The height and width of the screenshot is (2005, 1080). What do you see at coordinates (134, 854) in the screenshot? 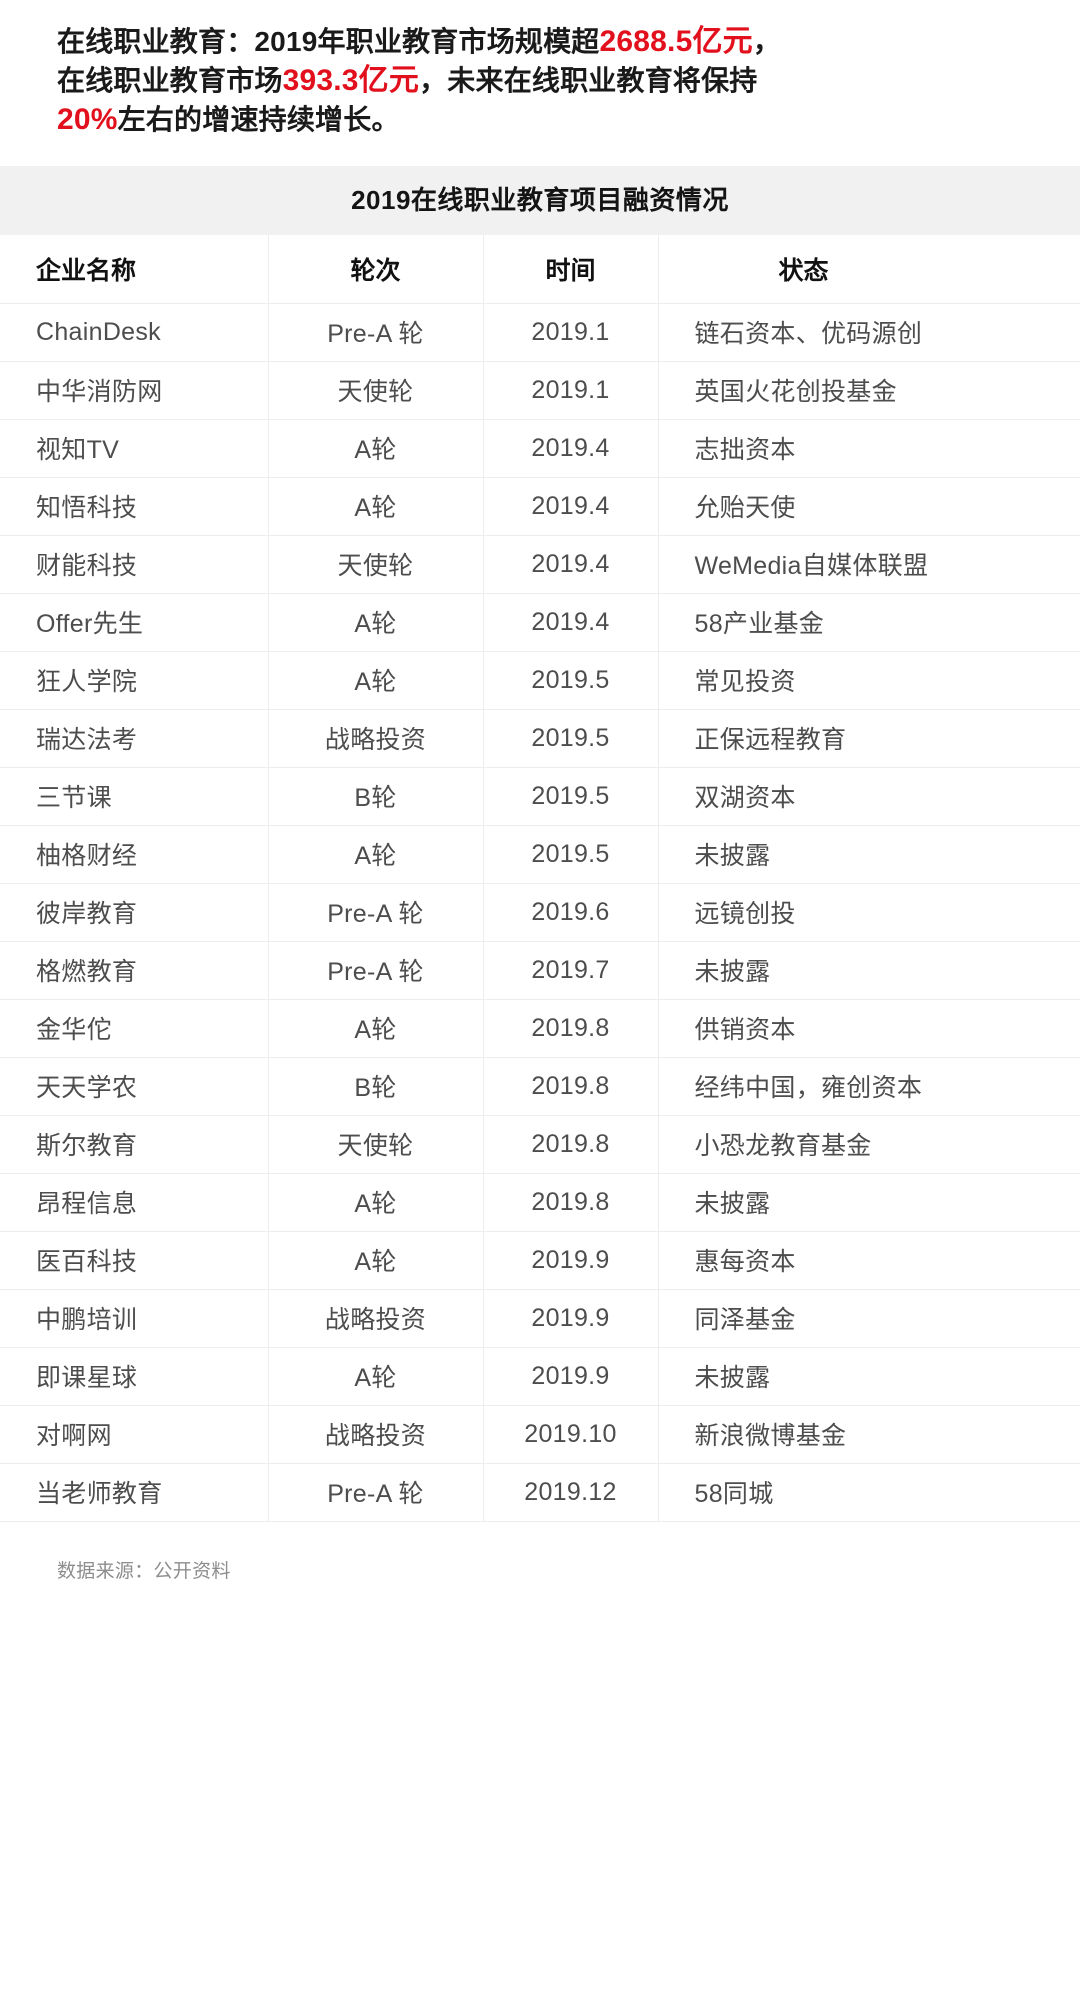
I see `cell-company: 柚格财经` at bounding box center [134, 854].